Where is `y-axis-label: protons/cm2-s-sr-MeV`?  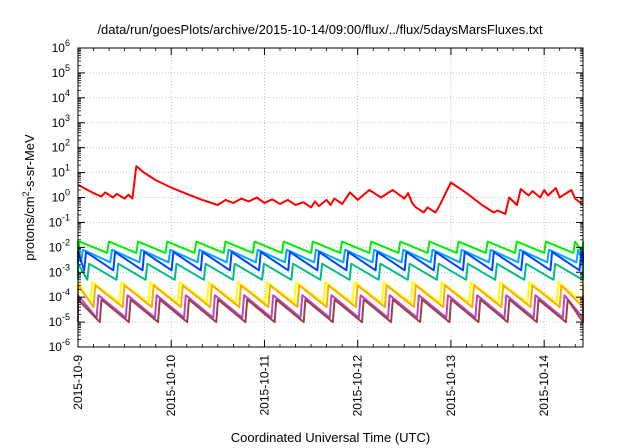 y-axis-label: protons/cm2-s-sr-MeV is located at coordinates (29, 197).